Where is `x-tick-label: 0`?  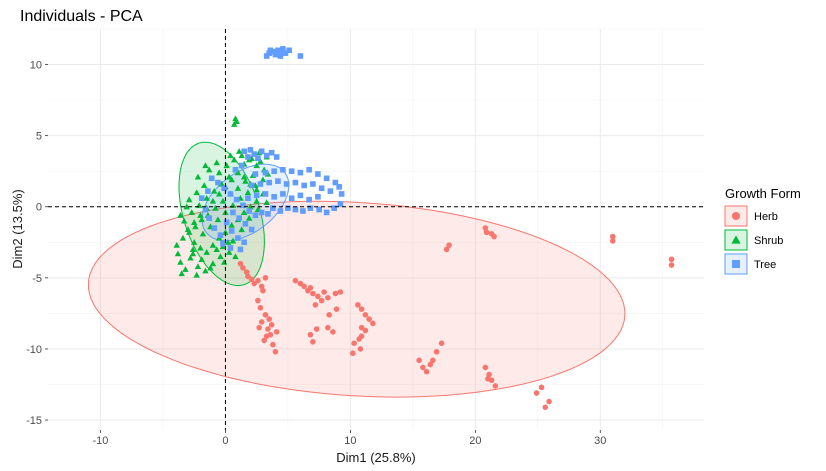 x-tick-label: 0 is located at coordinates (225, 441).